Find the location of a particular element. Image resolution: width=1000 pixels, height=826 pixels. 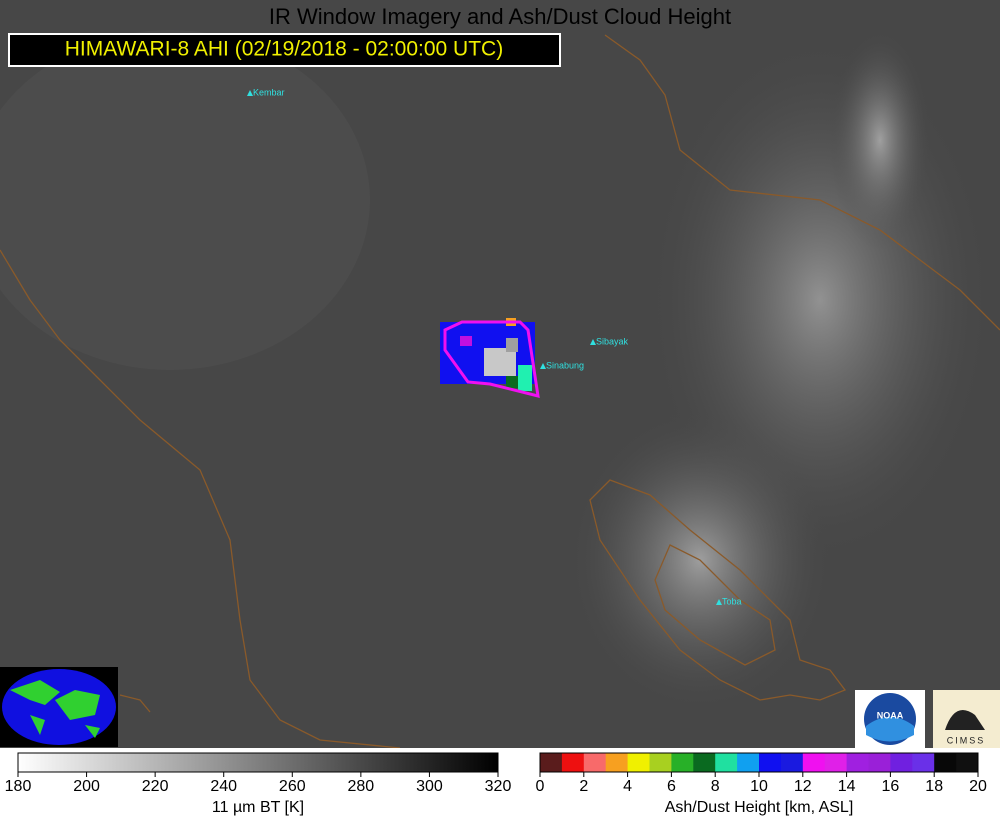

cloud is located at coordinates (880, 140).